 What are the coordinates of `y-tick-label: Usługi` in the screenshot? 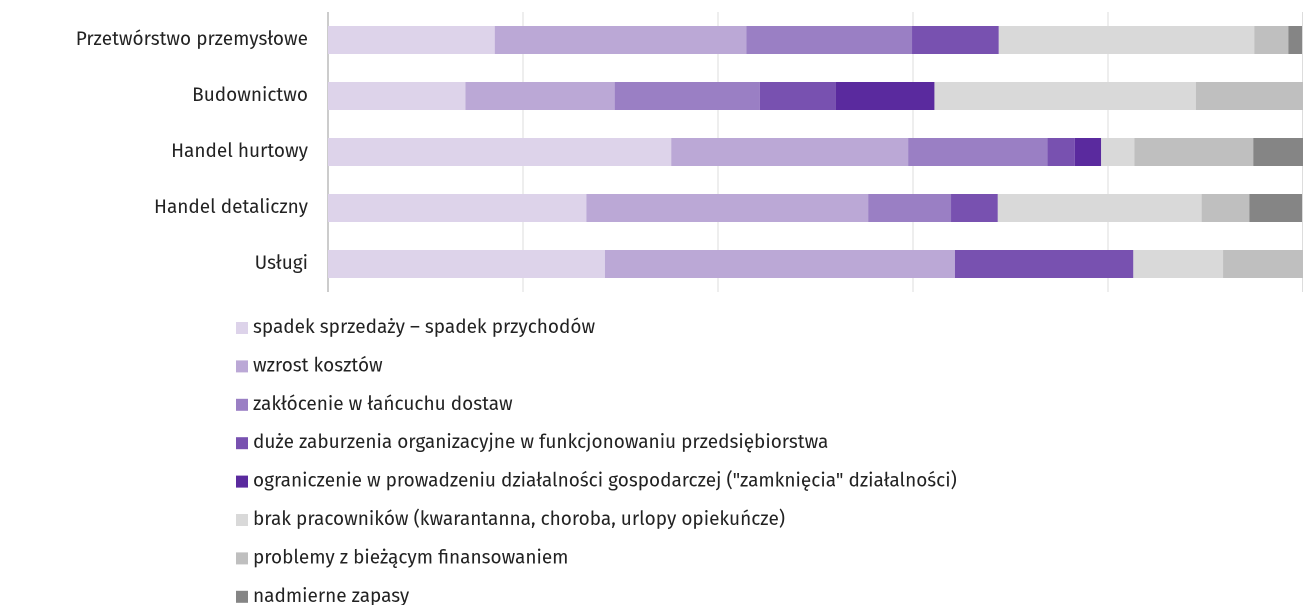 It's located at (281, 263).